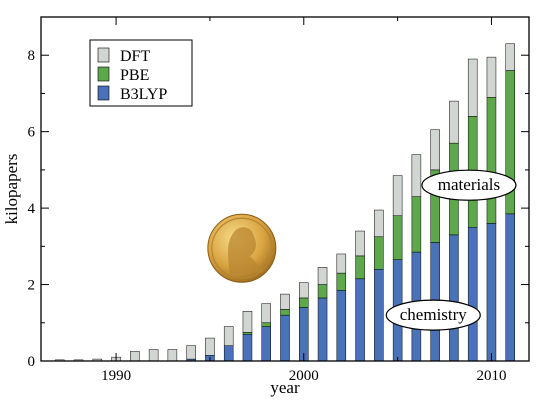 This screenshot has width=549, height=404. I want to click on legend-label-b3lyp: B3LYP, so click(143, 94).